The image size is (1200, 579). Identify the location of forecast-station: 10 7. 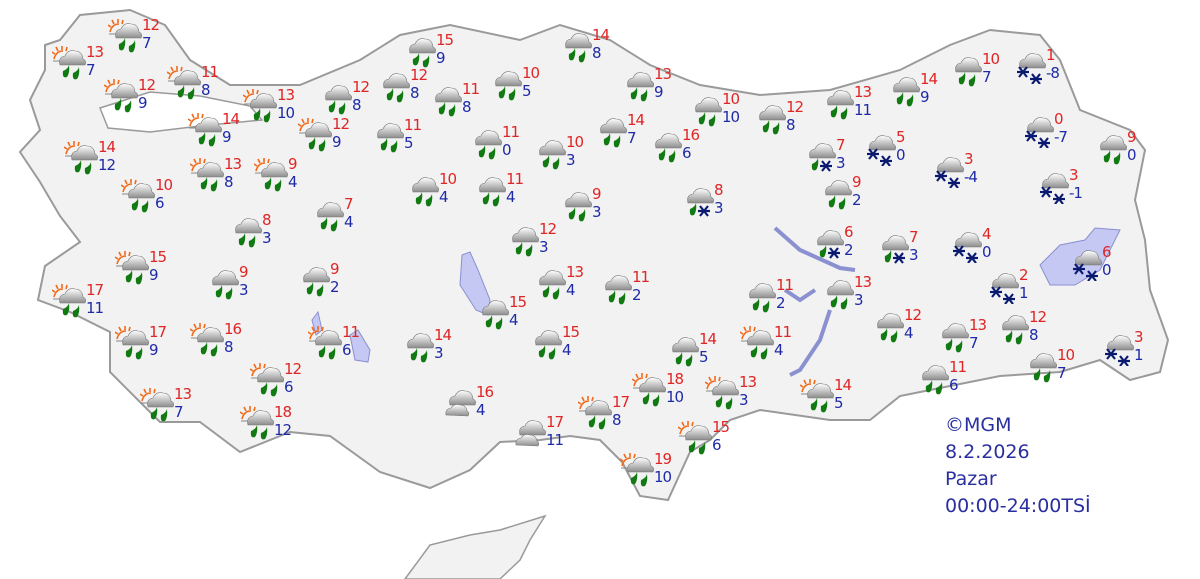
(978, 73).